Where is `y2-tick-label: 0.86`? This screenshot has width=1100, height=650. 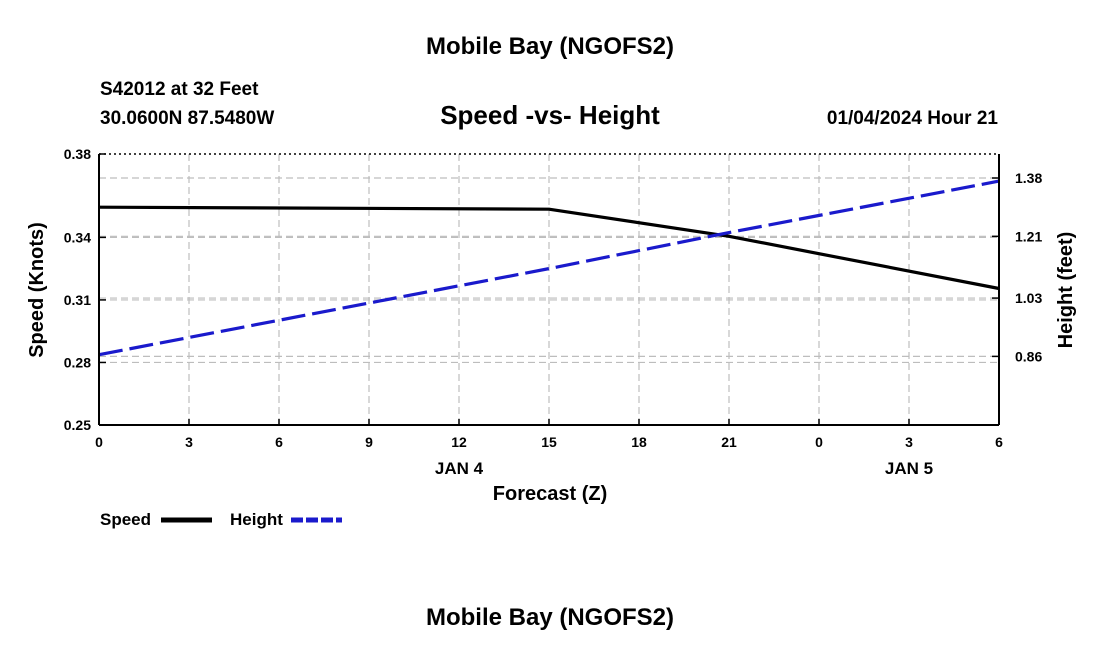
y2-tick-label: 0.86 is located at coordinates (1028, 356).